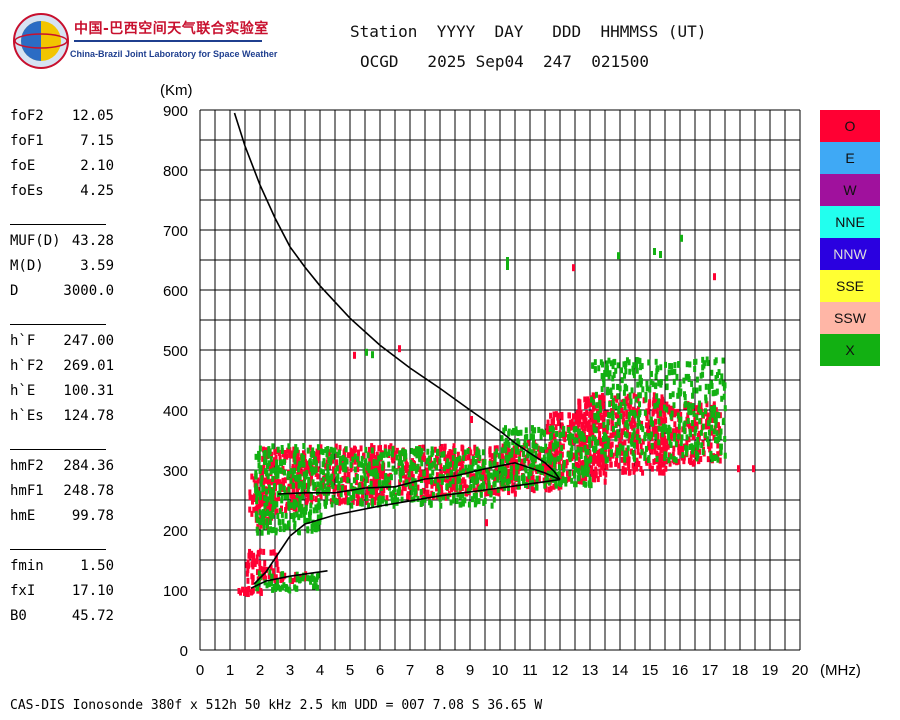 The image size is (900, 720). I want to click on x-tick-label: 9, so click(470, 670).